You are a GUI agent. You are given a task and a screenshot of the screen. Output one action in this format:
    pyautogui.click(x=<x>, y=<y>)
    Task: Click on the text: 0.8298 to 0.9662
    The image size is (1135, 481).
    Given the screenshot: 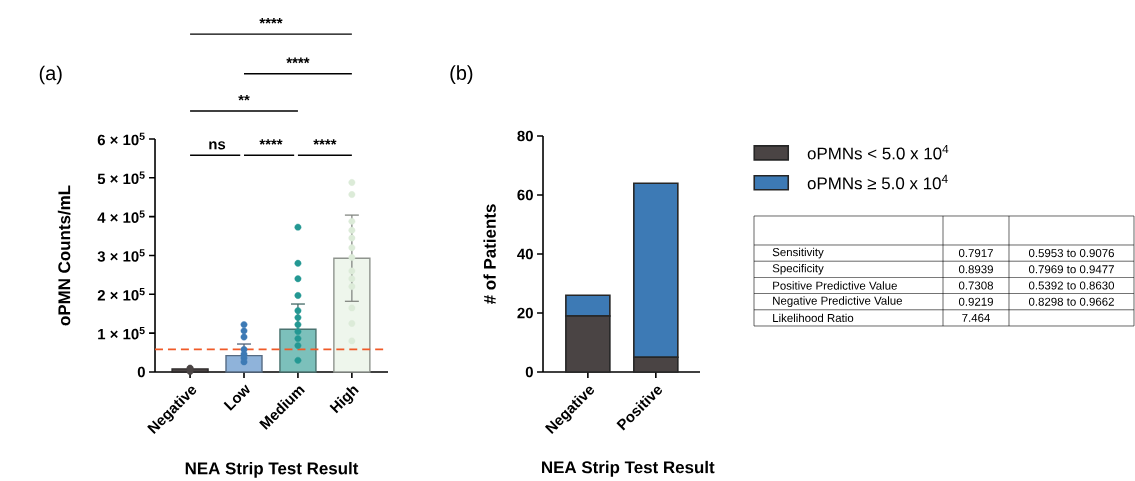 What is the action you would take?
    pyautogui.click(x=1071, y=301)
    